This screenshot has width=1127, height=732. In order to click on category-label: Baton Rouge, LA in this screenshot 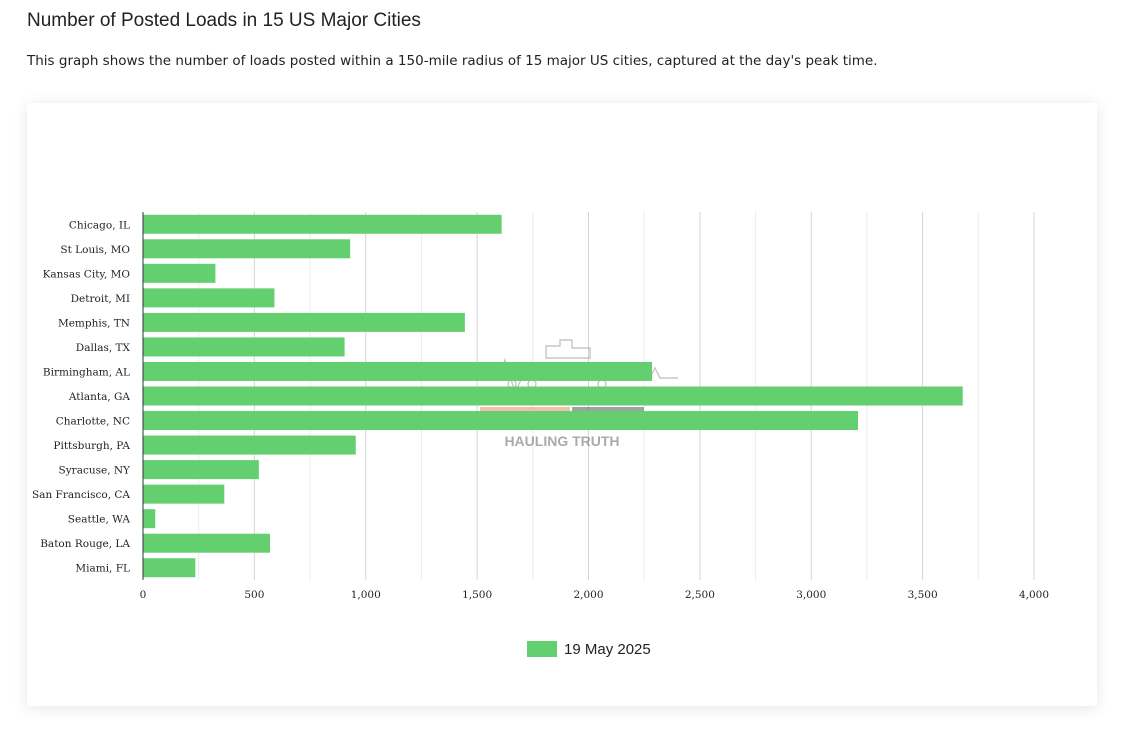, I will do `click(85, 544)`.